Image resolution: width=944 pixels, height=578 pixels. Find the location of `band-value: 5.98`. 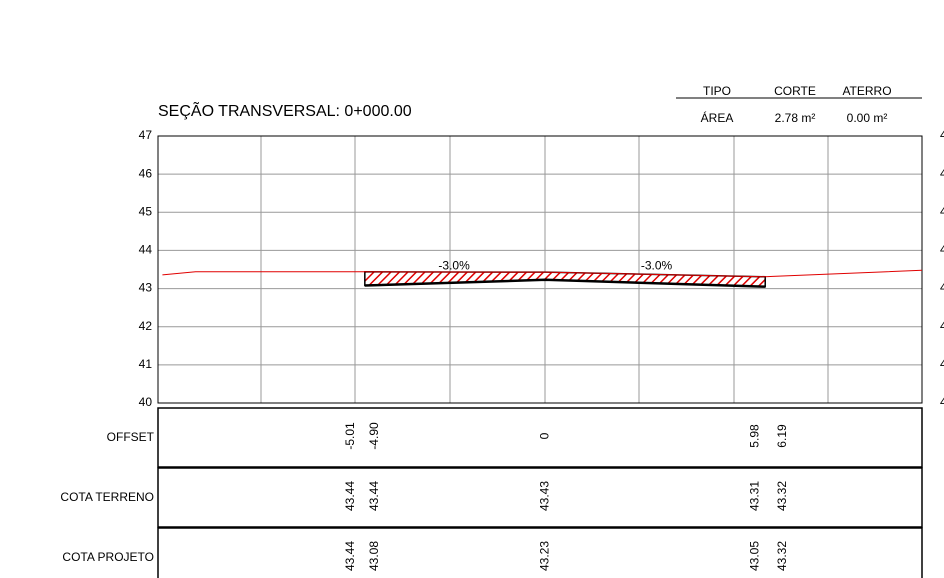

band-value: 5.98 is located at coordinates (754, 436).